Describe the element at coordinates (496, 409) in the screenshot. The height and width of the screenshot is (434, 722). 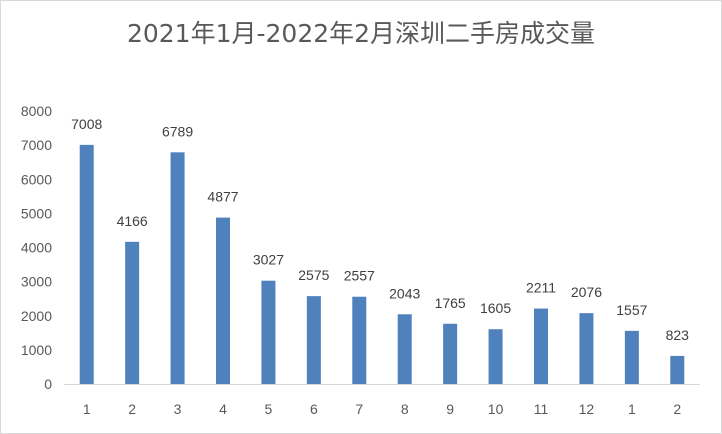
I see `x-tick-label: 10` at that location.